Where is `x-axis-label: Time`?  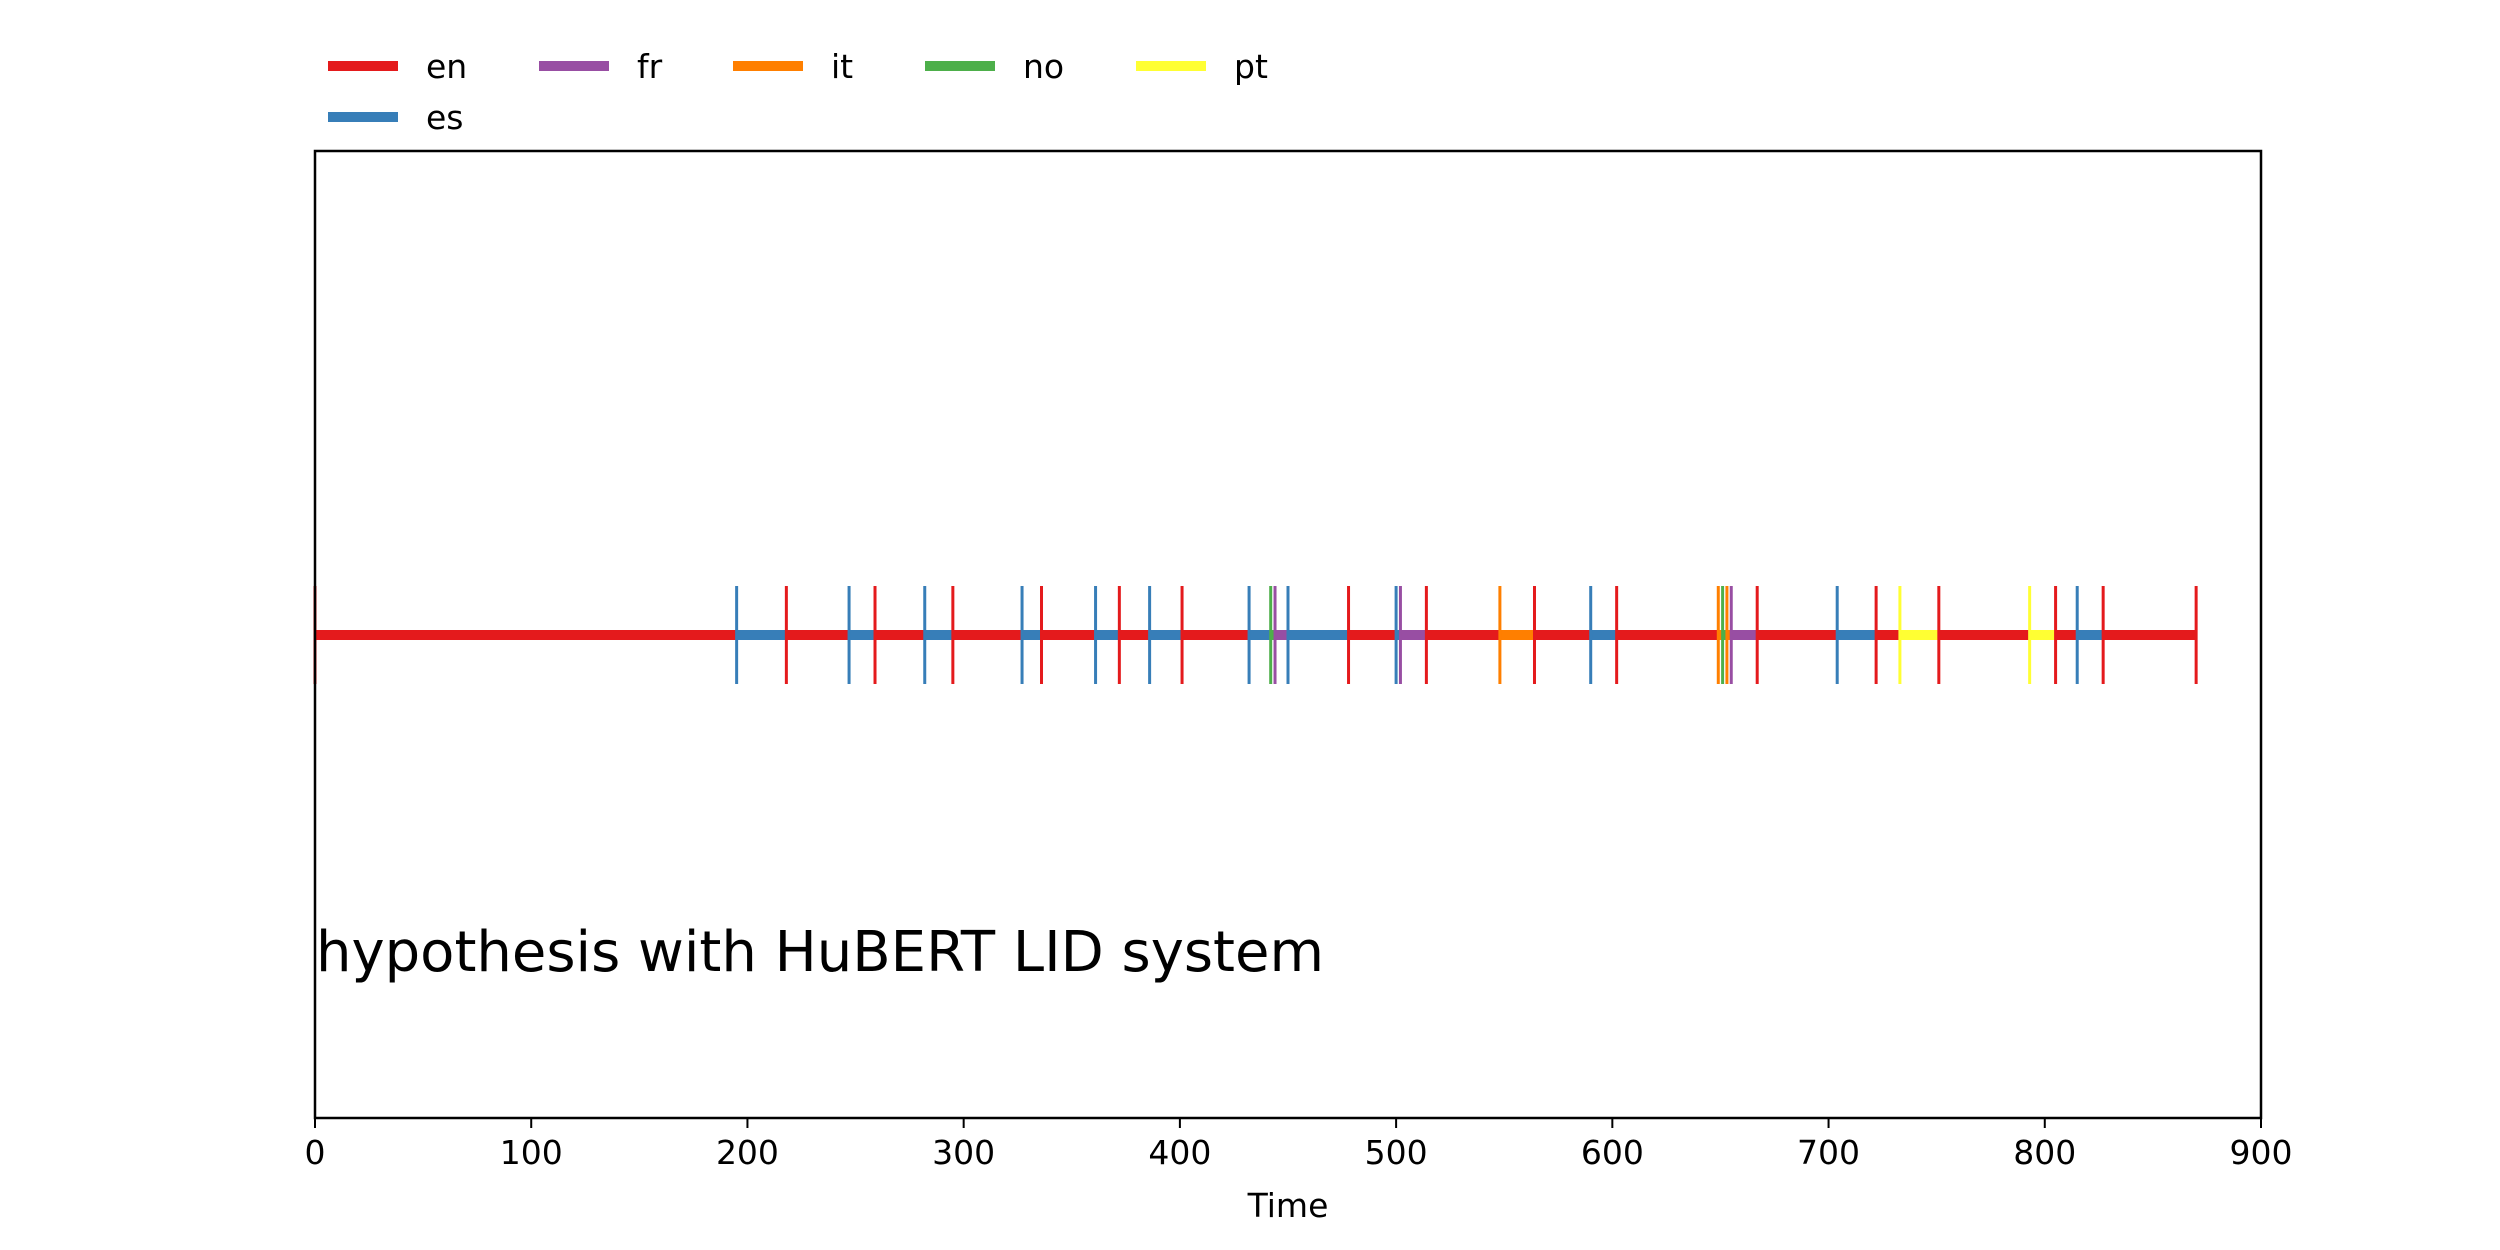 x-axis-label: Time is located at coordinates (1288, 1205).